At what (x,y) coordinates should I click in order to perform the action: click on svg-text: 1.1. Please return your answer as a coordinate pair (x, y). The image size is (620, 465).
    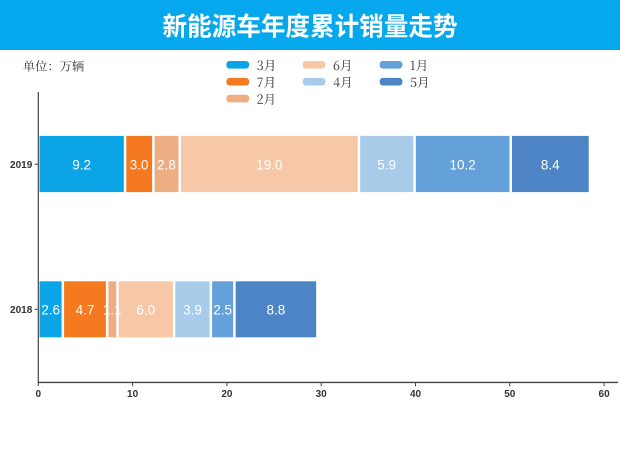
    Looking at the image, I should click on (112, 310).